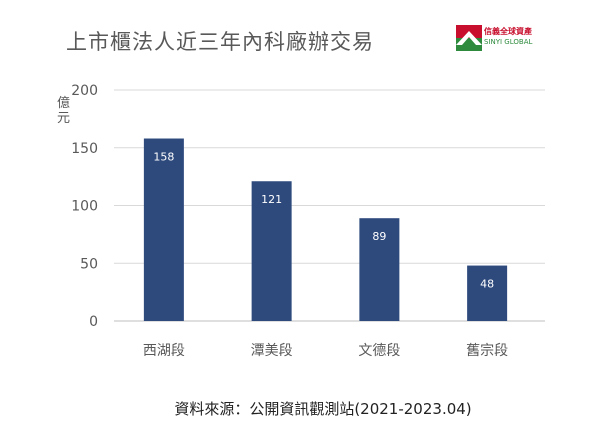 The image size is (614, 446). Describe the element at coordinates (271, 199) in the screenshot. I see `data-label: 121` at that location.